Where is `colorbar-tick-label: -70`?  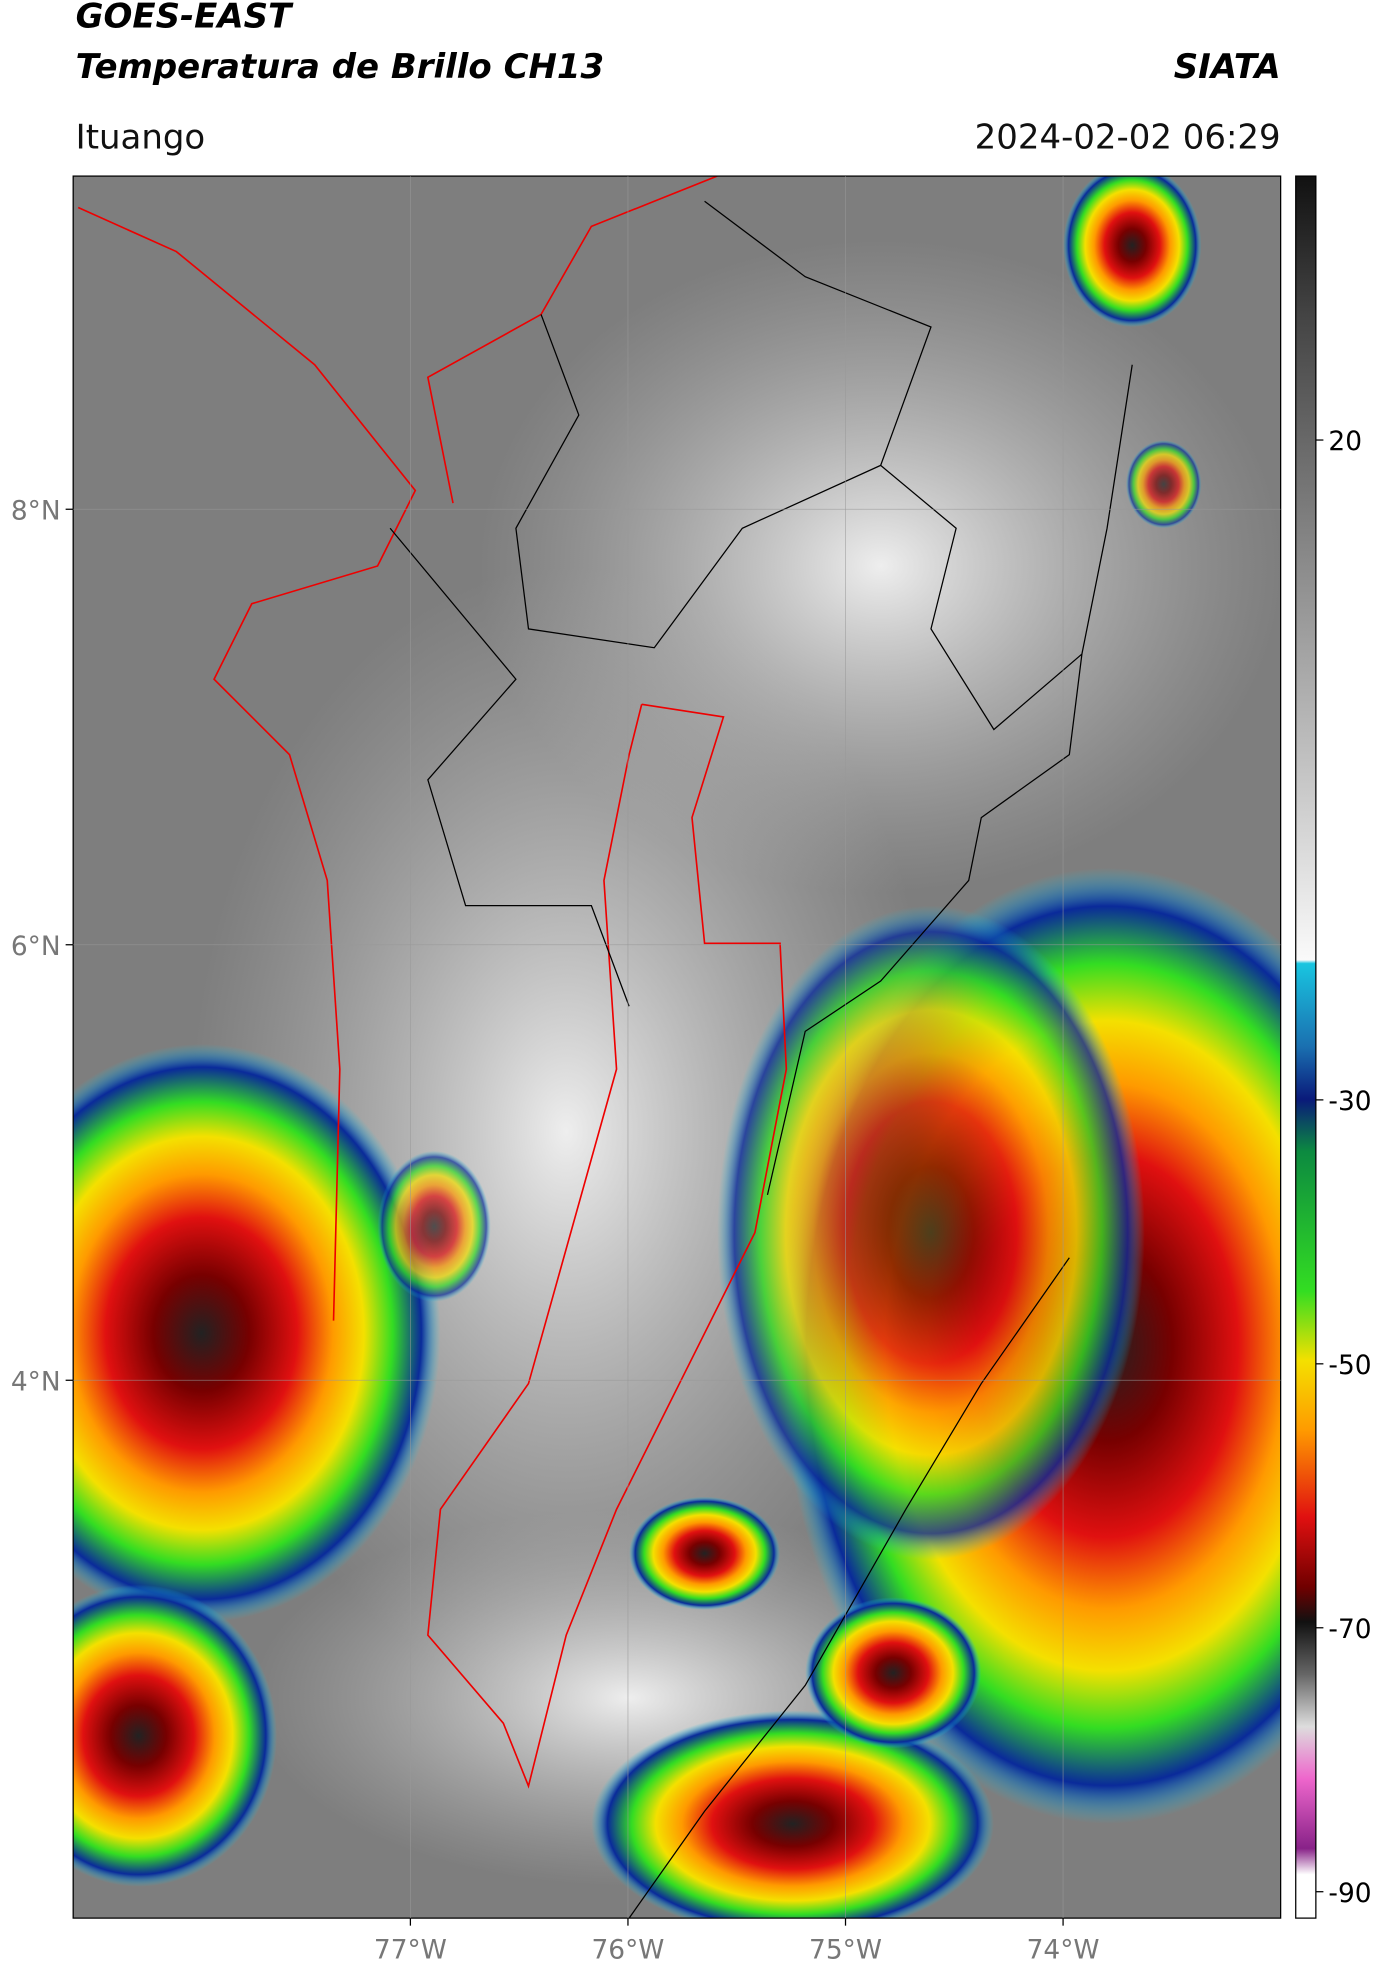
colorbar-tick-label: -70 is located at coordinates (1349, 1629).